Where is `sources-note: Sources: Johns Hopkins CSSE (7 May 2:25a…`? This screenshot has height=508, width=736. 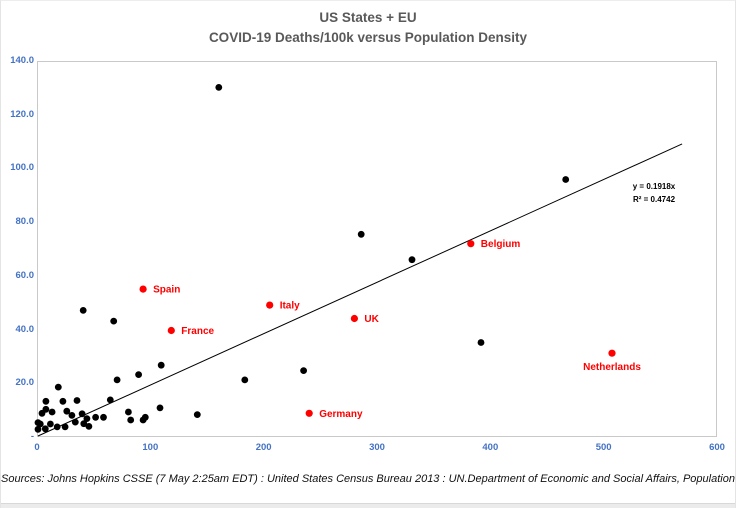
sources-note: Sources: Johns Hopkins CSSE (7 May 2:25a… is located at coordinates (368, 479).